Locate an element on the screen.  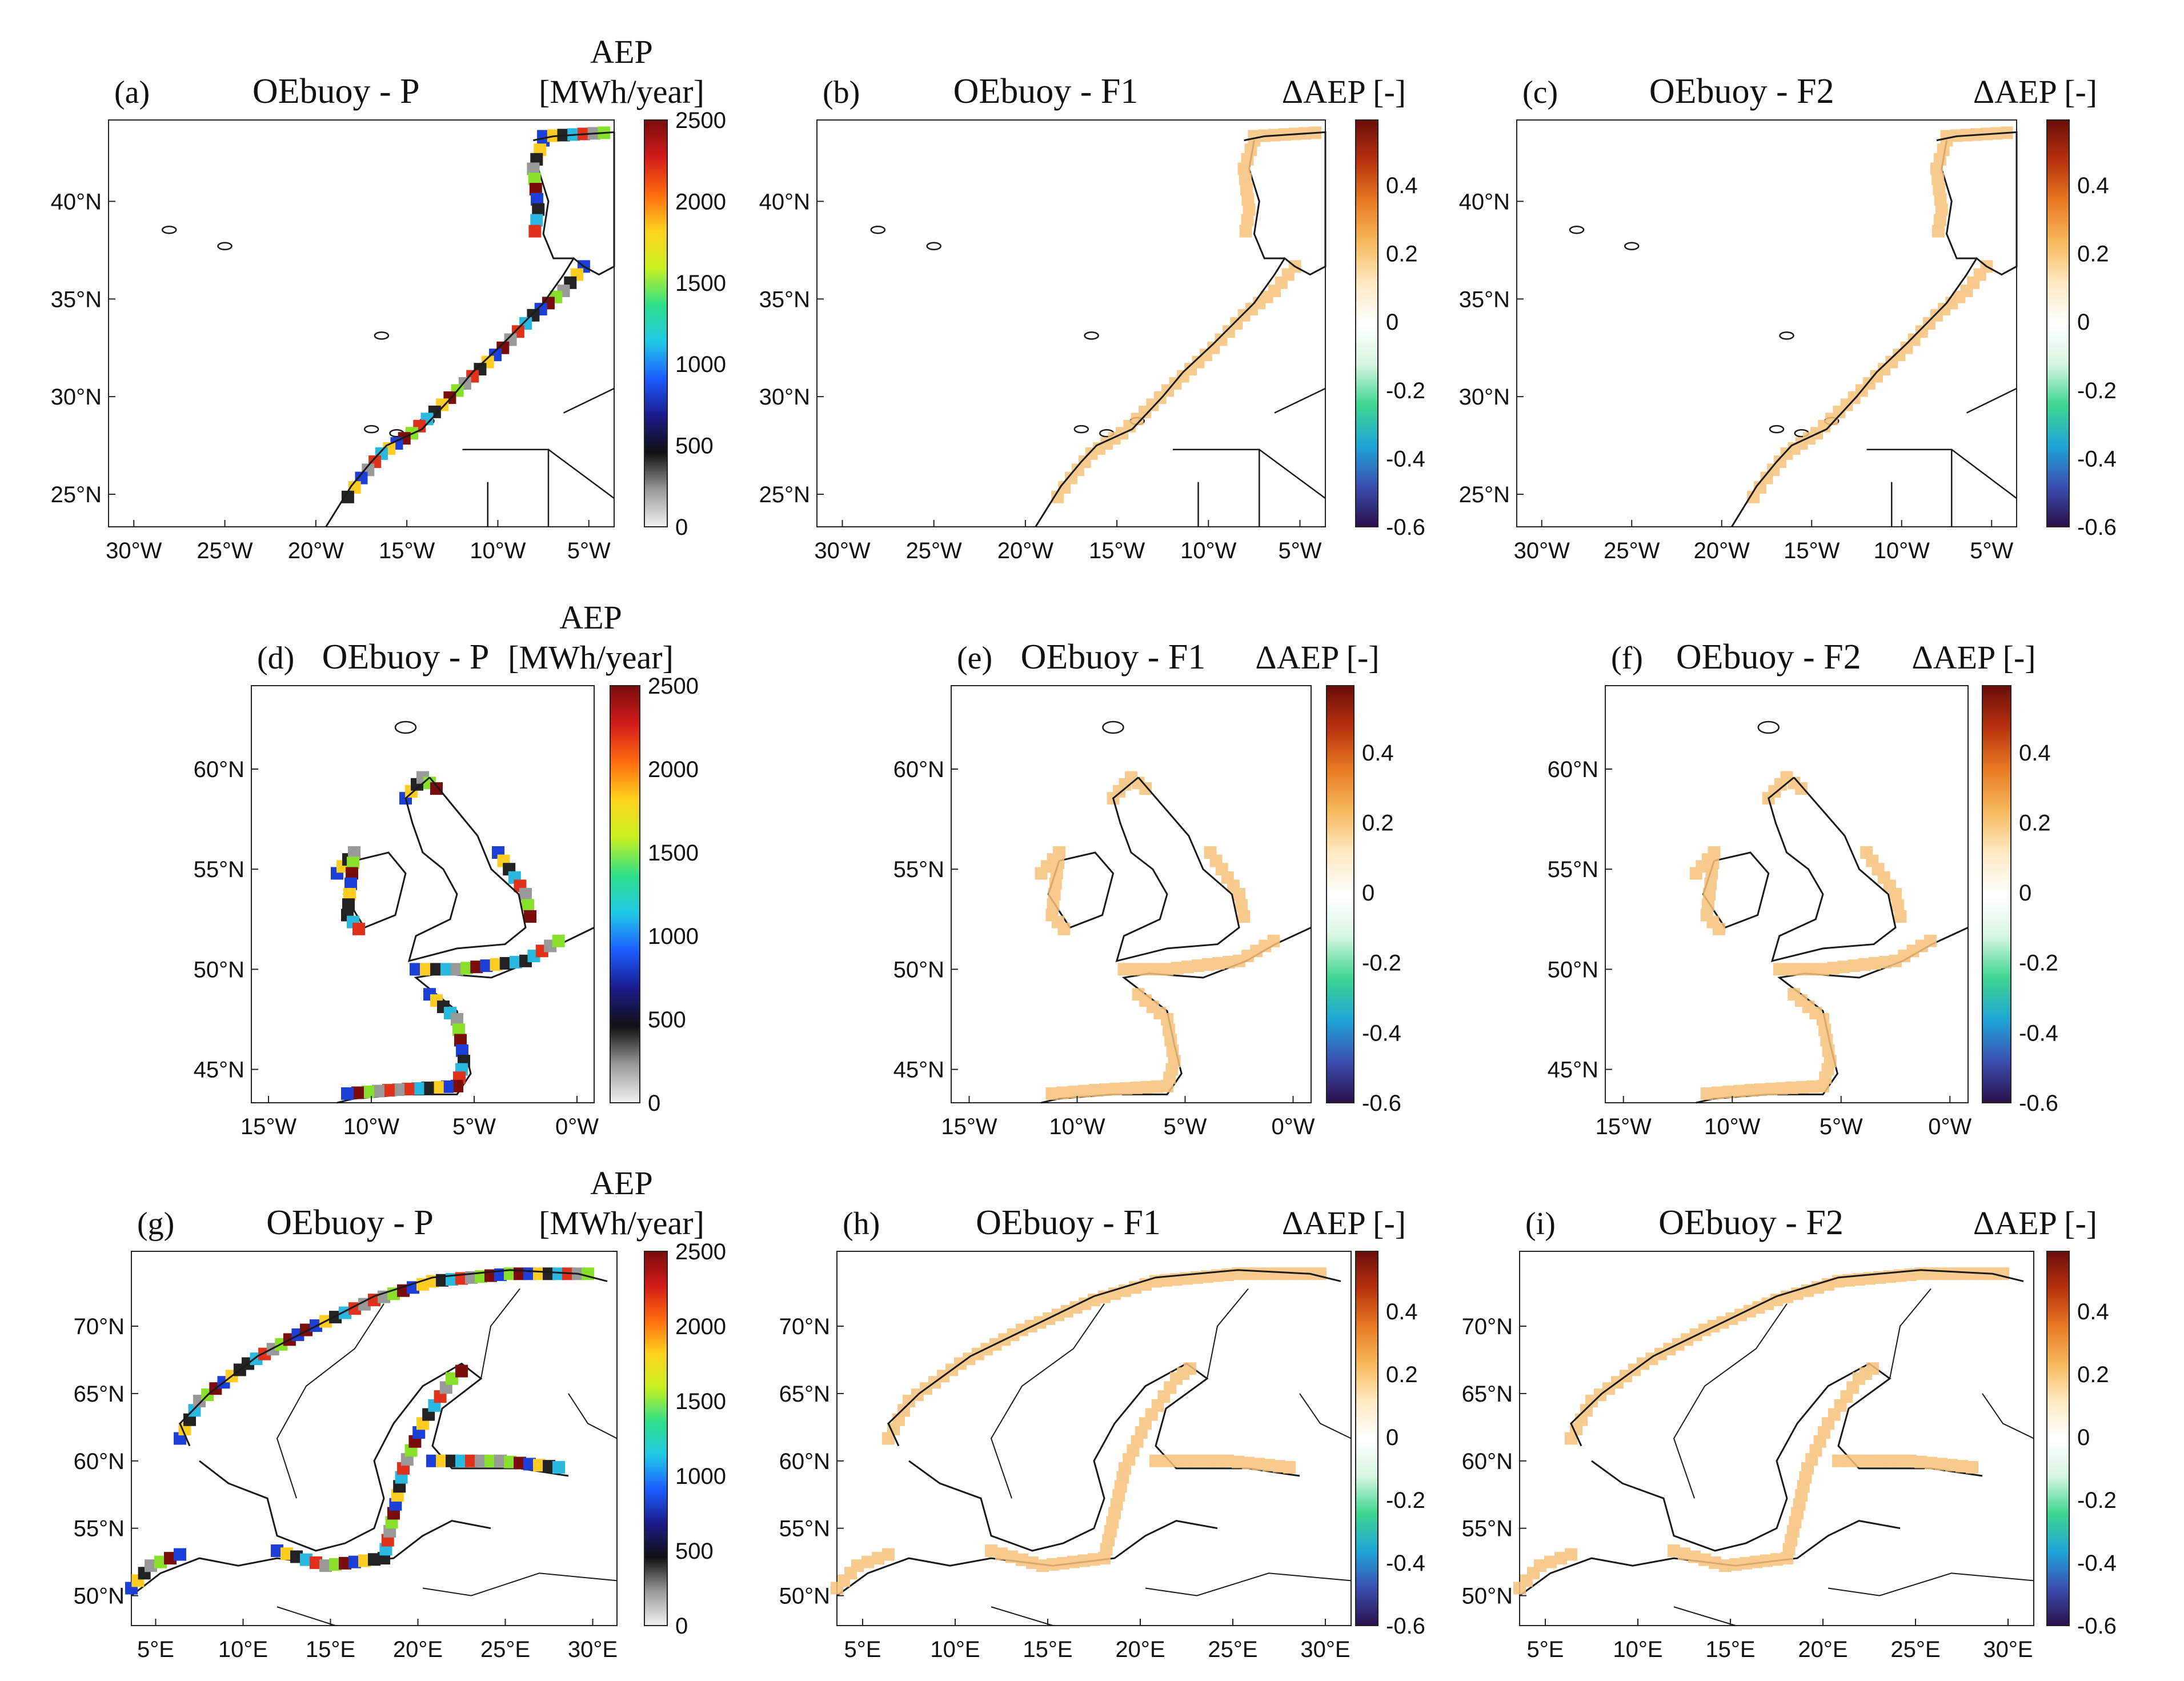
lon-tick-label: 30°E is located at coordinates (2008, 1649).